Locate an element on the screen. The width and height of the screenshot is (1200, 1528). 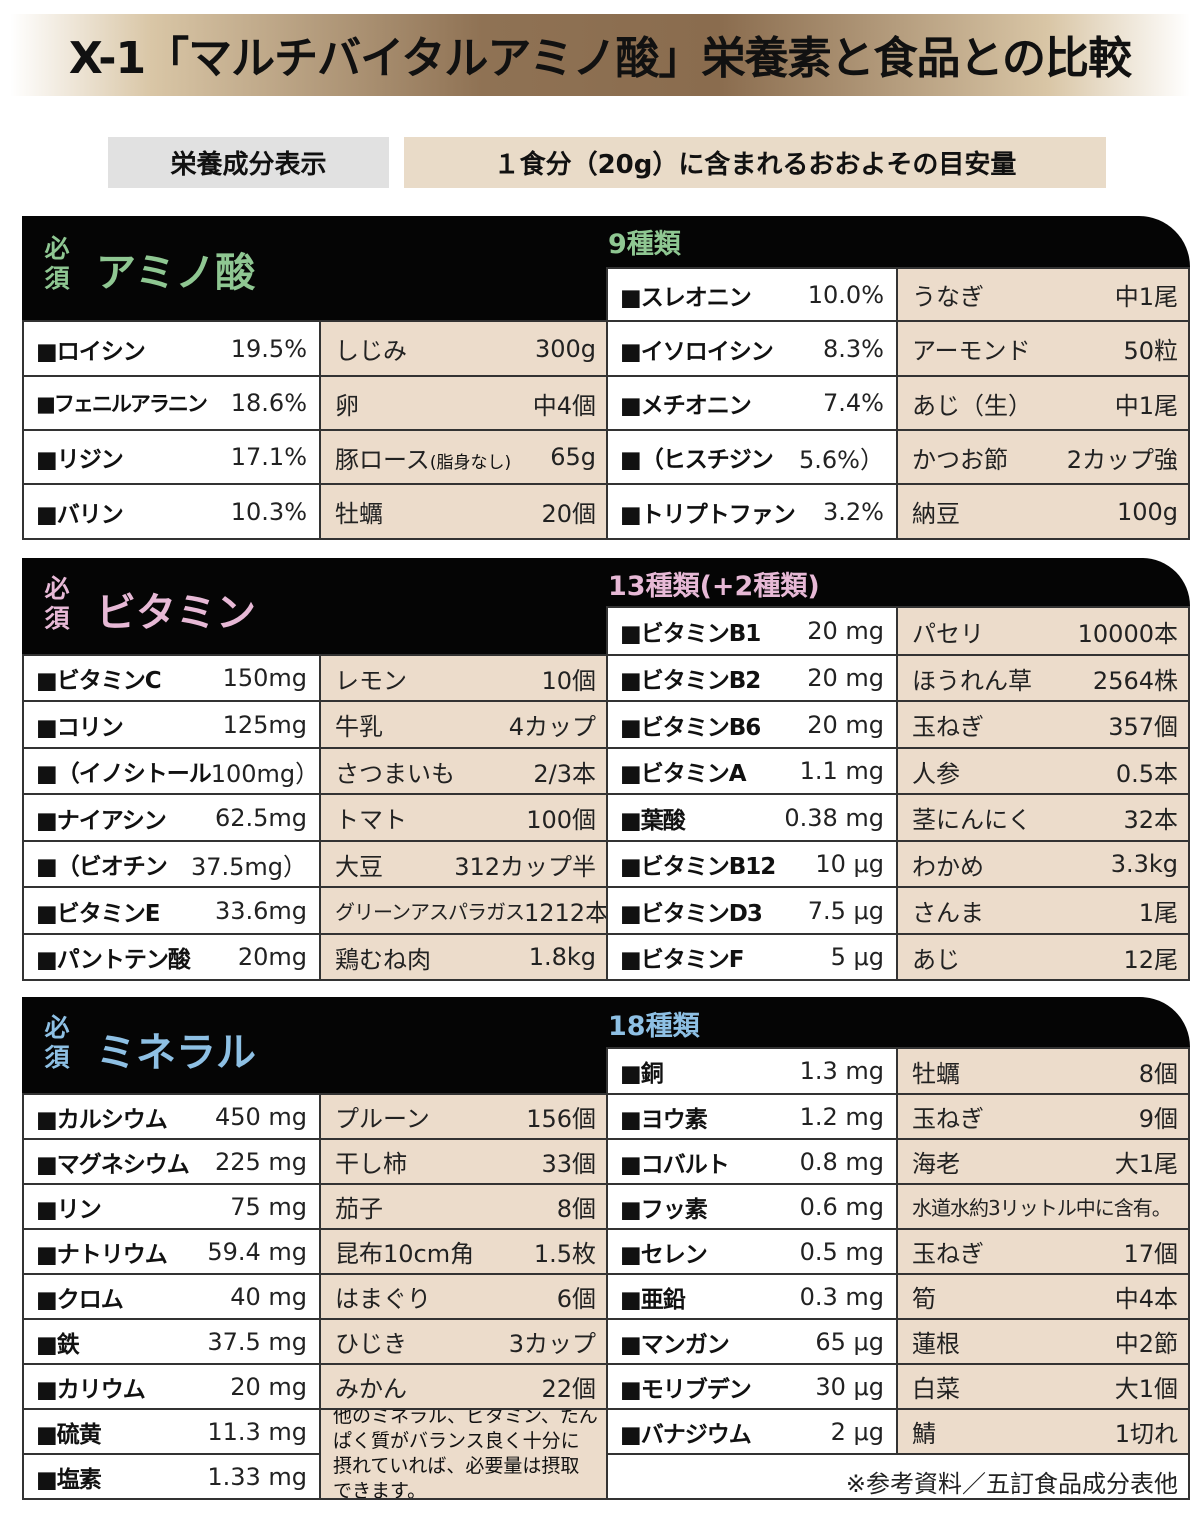
table-row: ■カルシウム 450 mg プルーン 156個 is located at coordinates (316, 1117).